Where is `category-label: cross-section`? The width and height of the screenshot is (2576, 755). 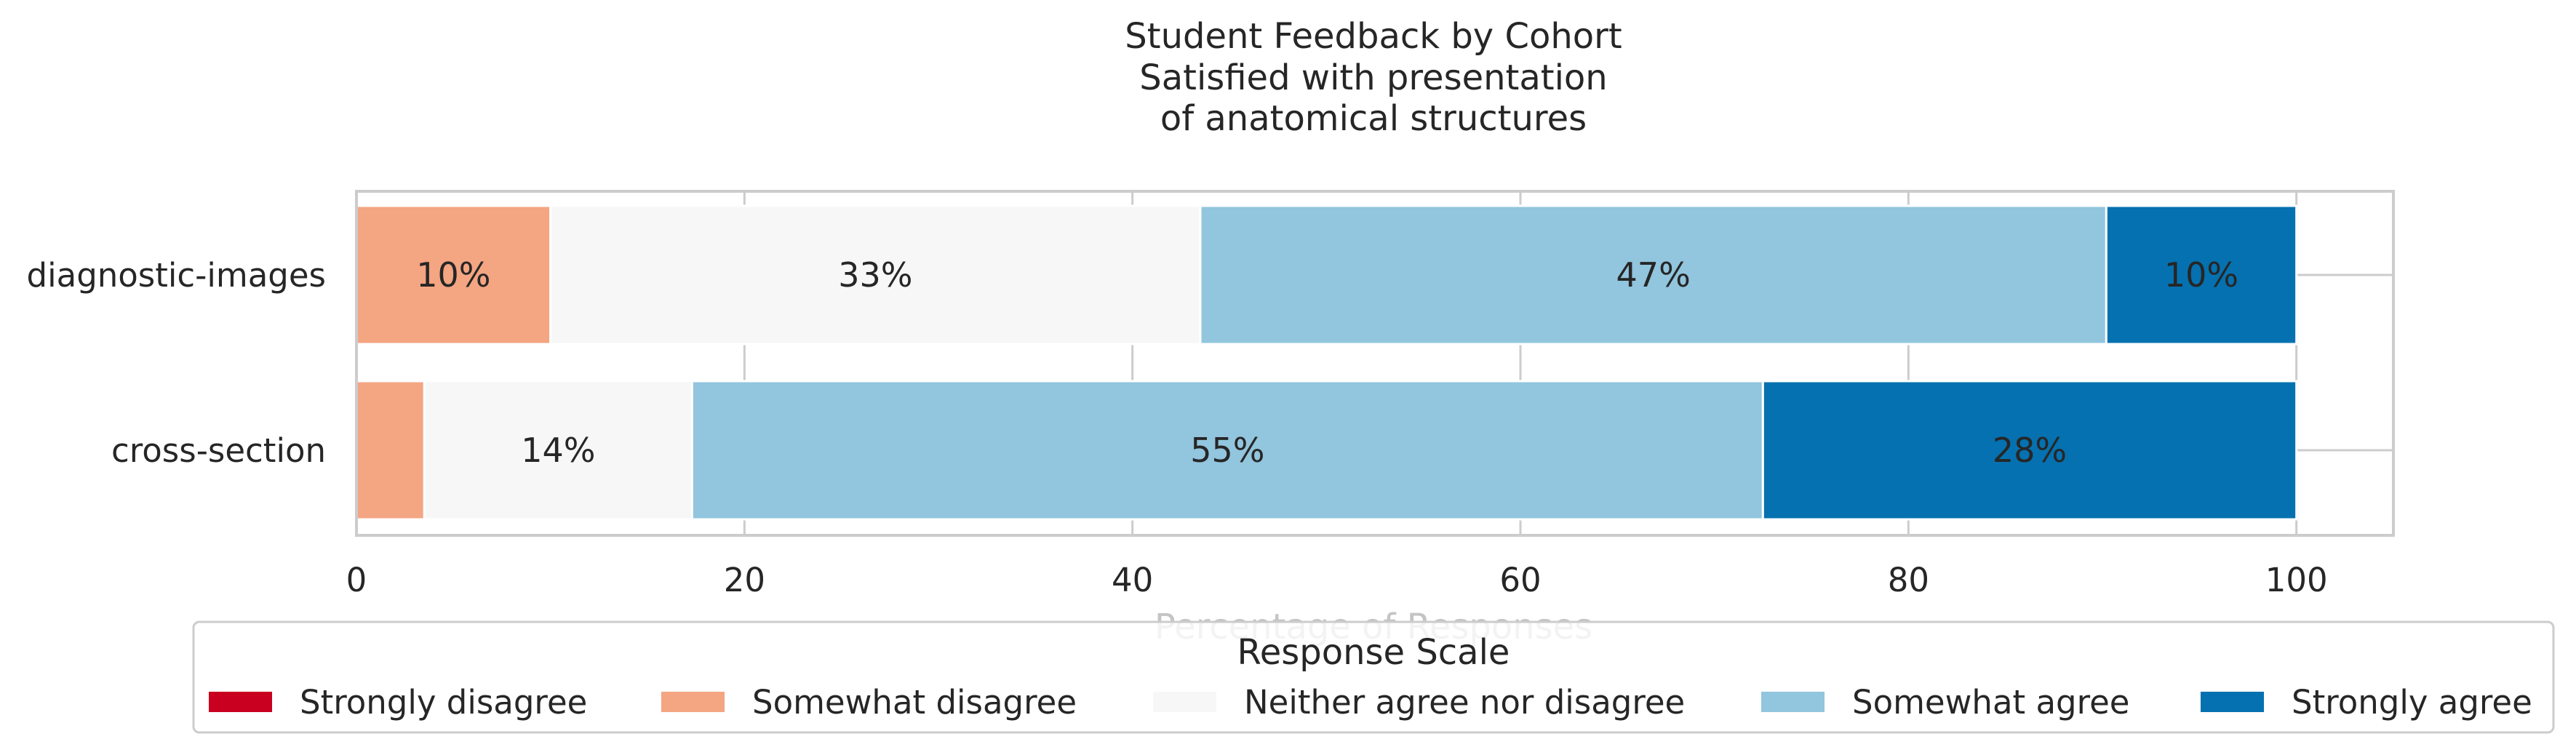 category-label: cross-section is located at coordinates (218, 450).